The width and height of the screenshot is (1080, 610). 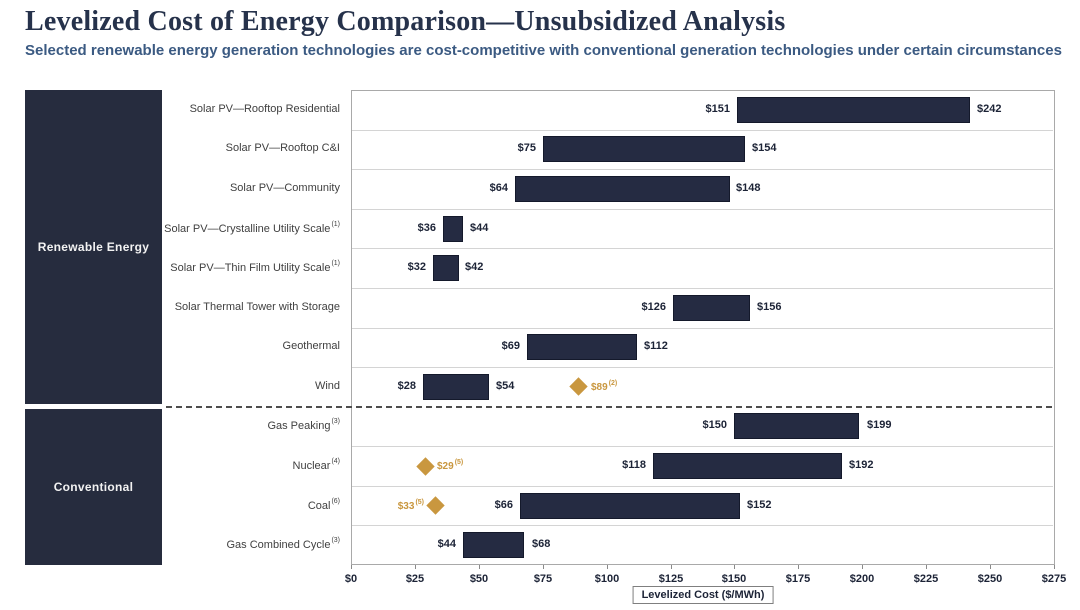 What do you see at coordinates (671, 579) in the screenshot?
I see `x-axis-tick-label: $125` at bounding box center [671, 579].